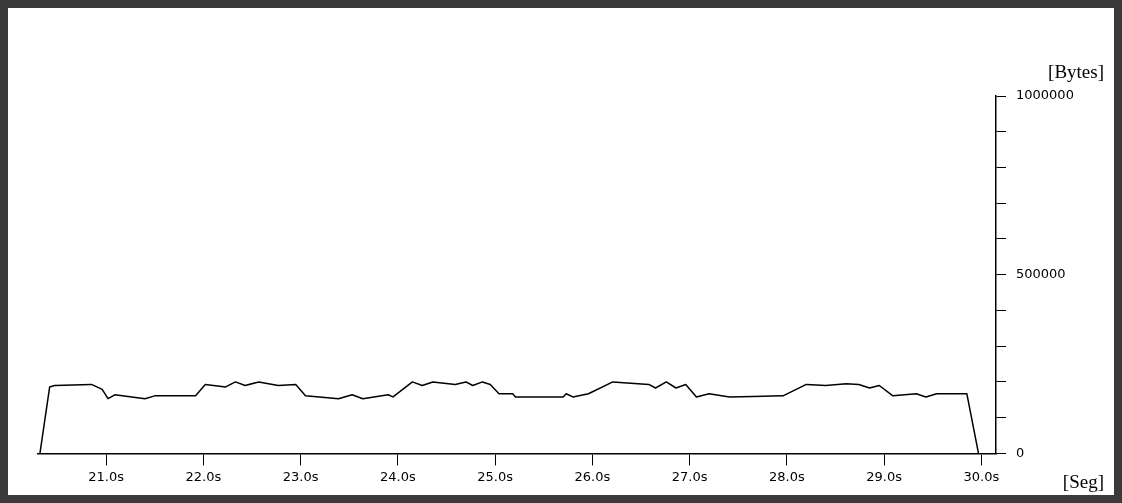 Image resolution: width=1122 pixels, height=503 pixels. What do you see at coordinates (1083, 482) in the screenshot?
I see `x-axis-title: [Seg]` at bounding box center [1083, 482].